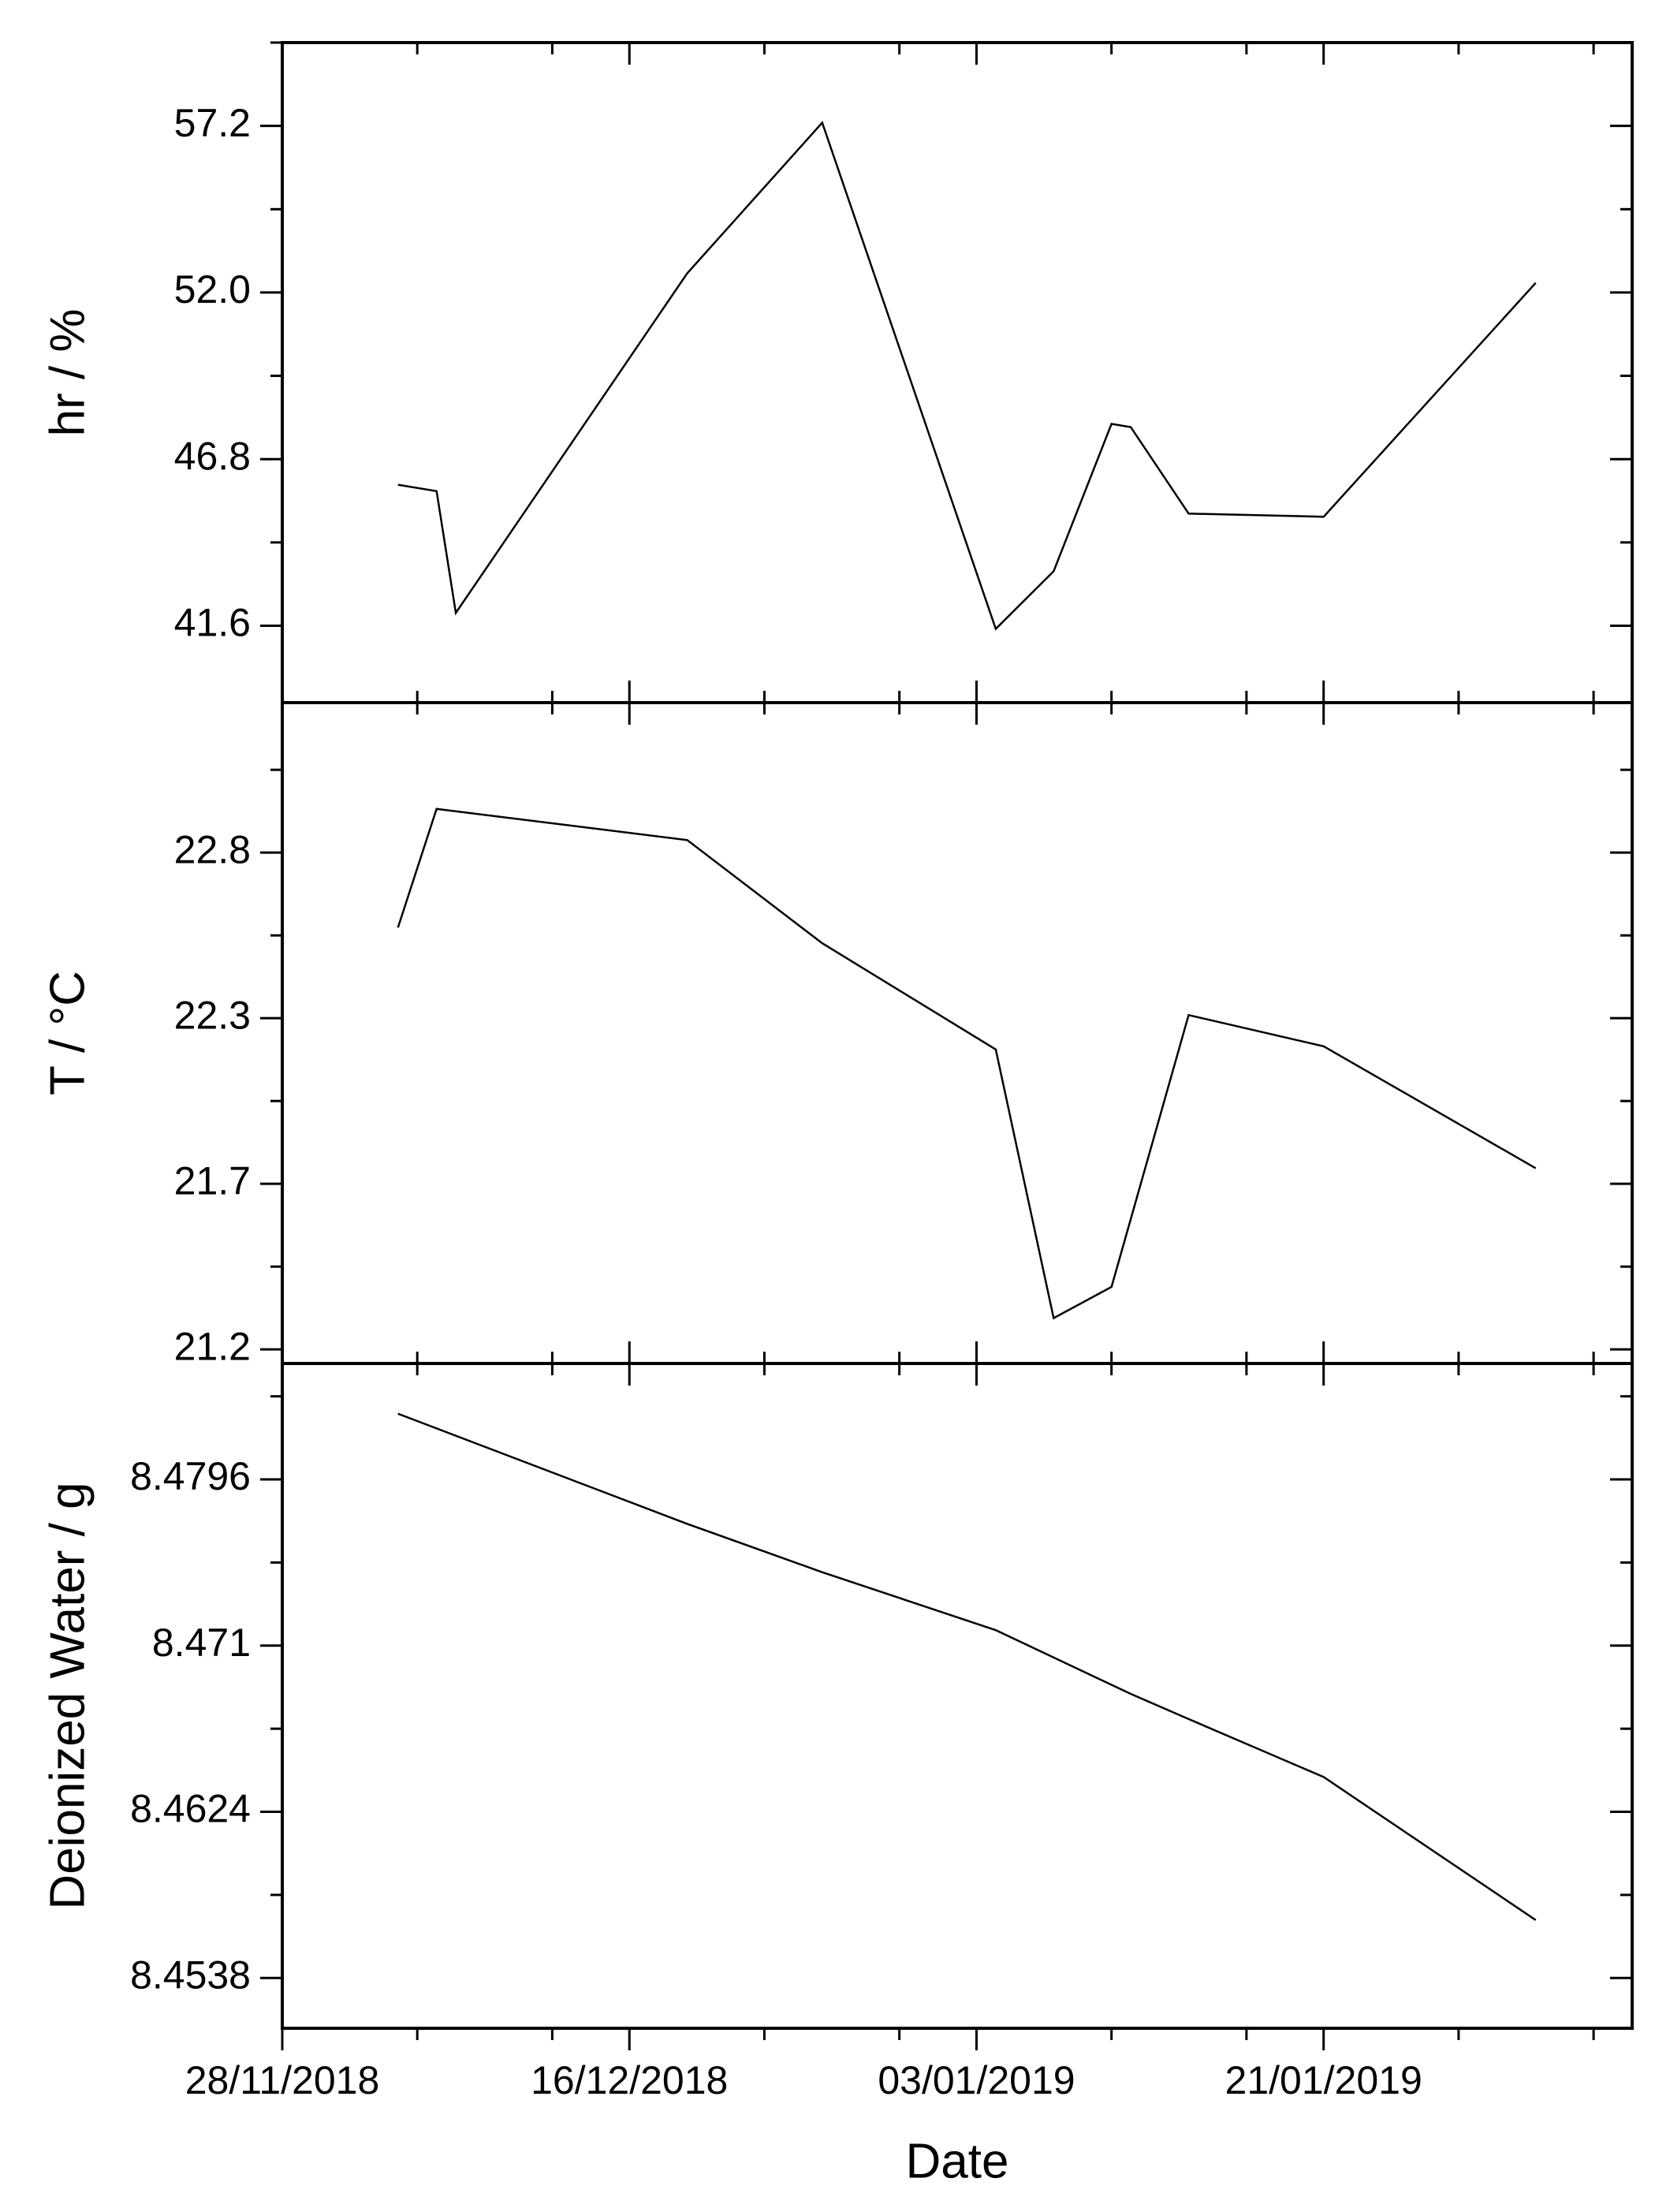 The height and width of the screenshot is (2212, 1670). Describe the element at coordinates (213, 456) in the screenshot. I see `y-tick-label: 46.8` at that location.